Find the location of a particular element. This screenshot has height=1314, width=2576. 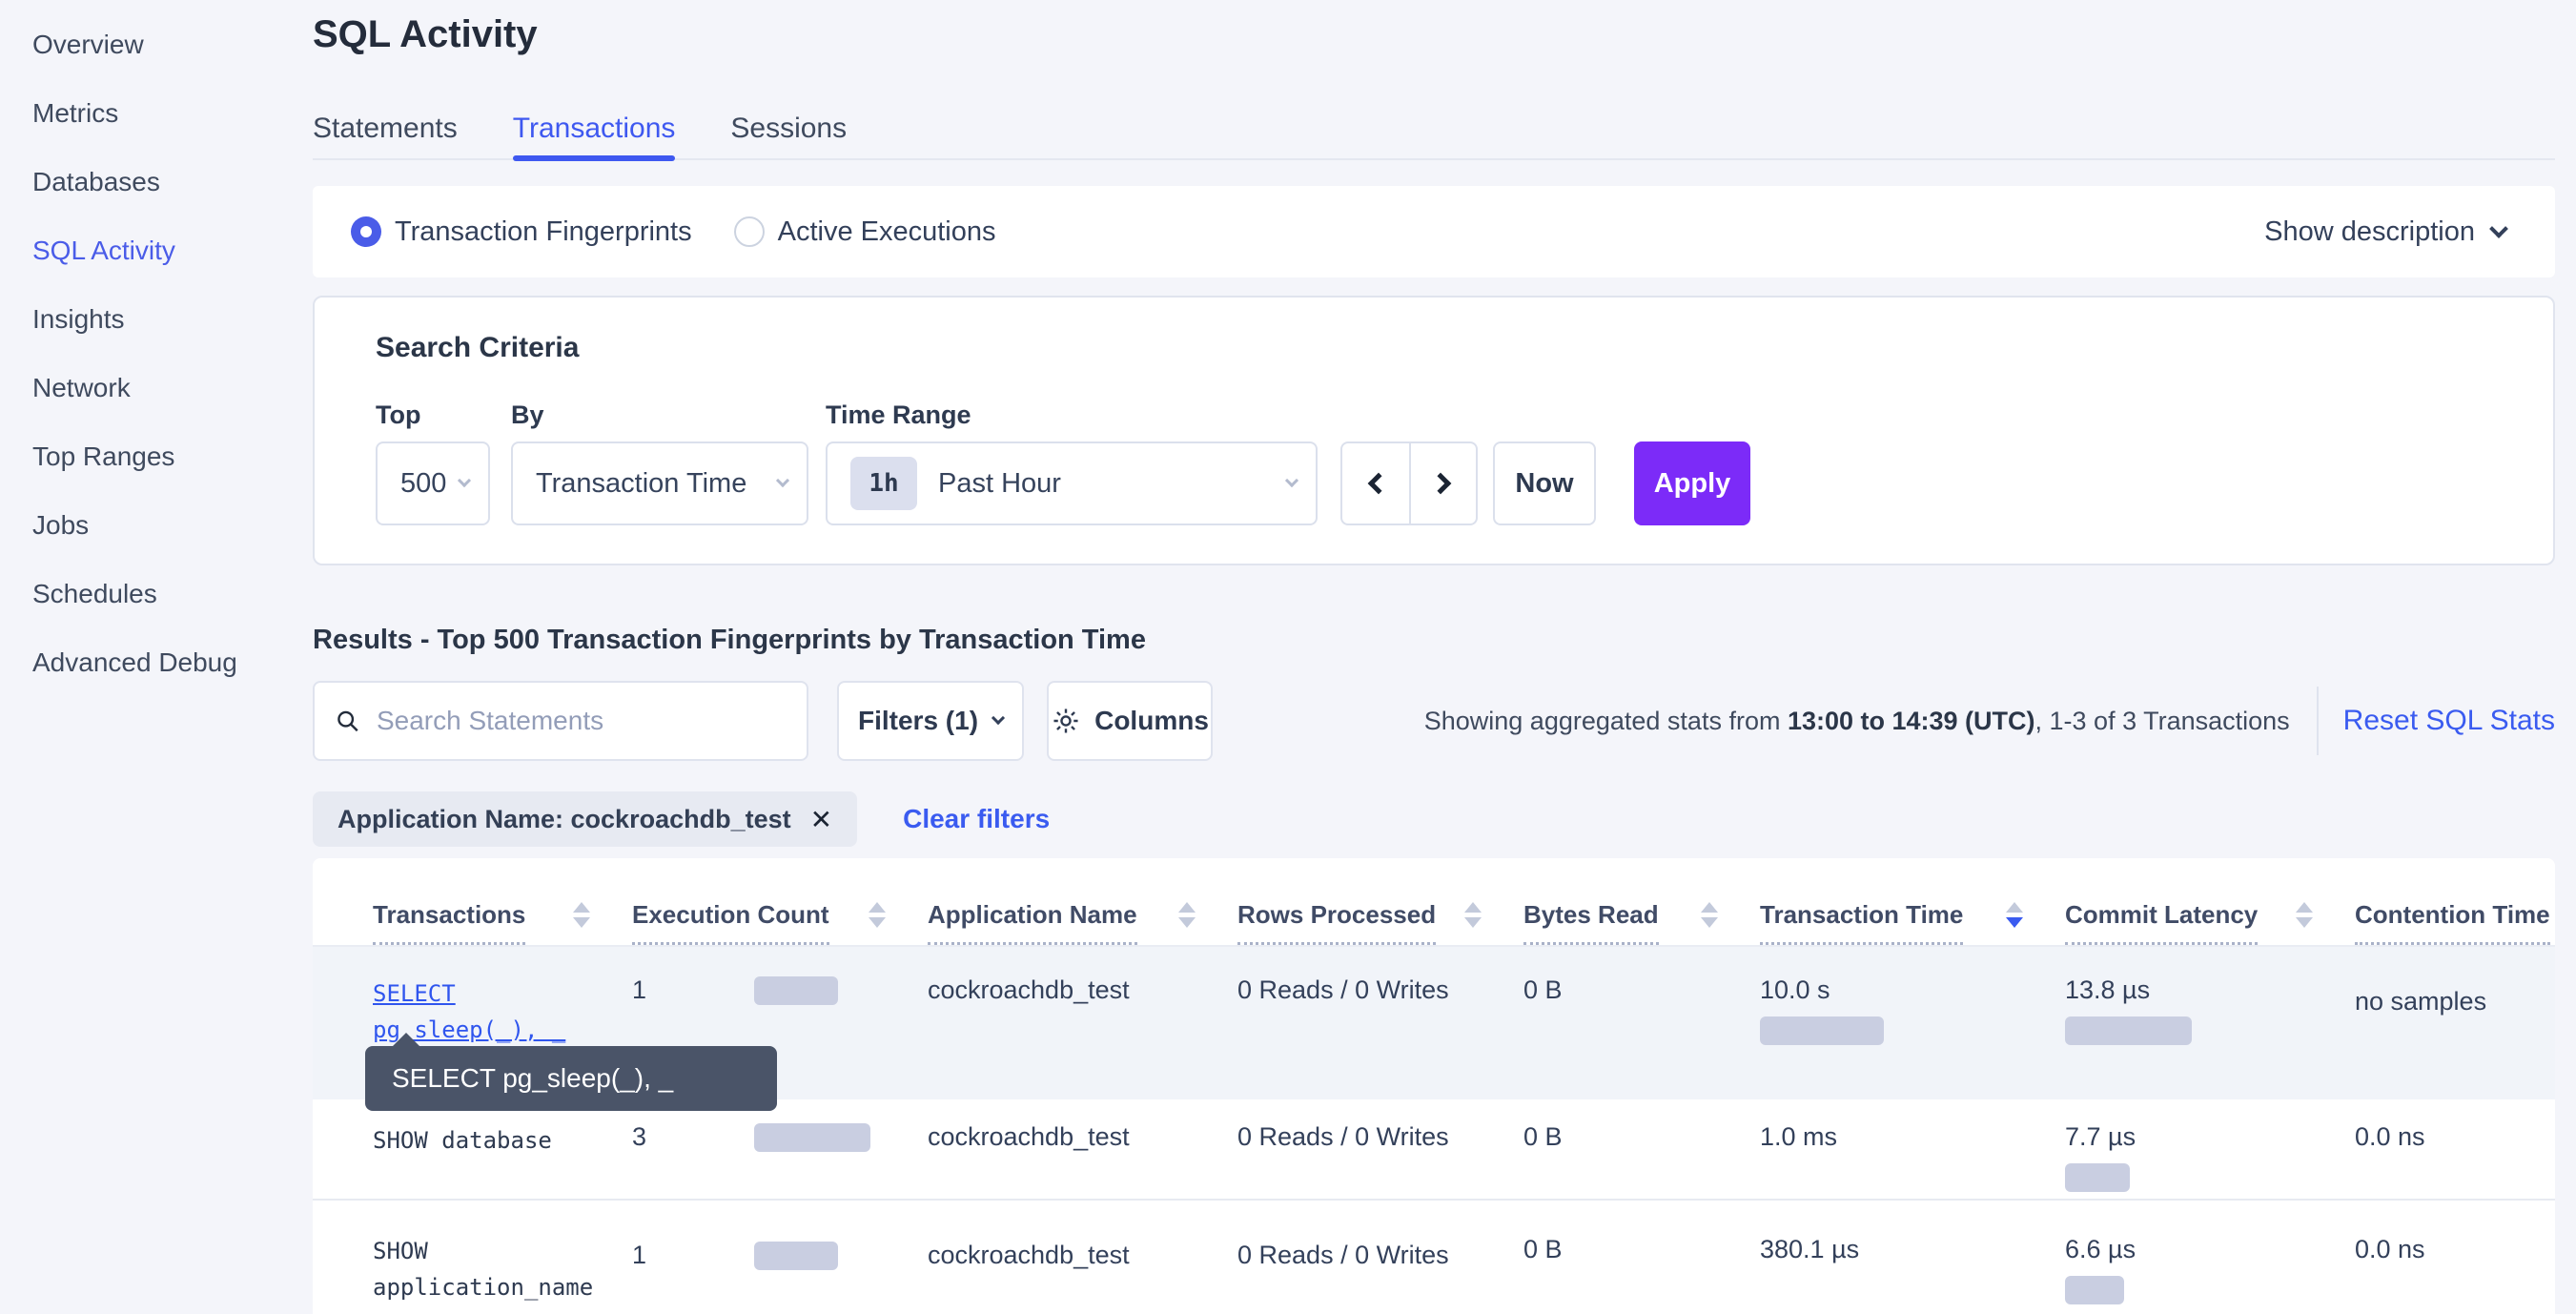

criteria-labels-row: Top By Time Range is located at coordinates (1464, 415).